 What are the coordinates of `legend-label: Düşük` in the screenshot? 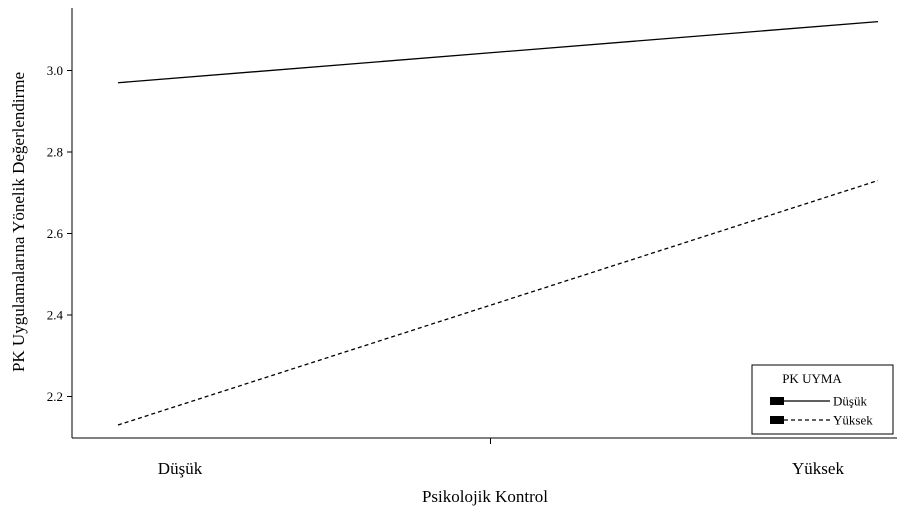 It's located at (850, 401).